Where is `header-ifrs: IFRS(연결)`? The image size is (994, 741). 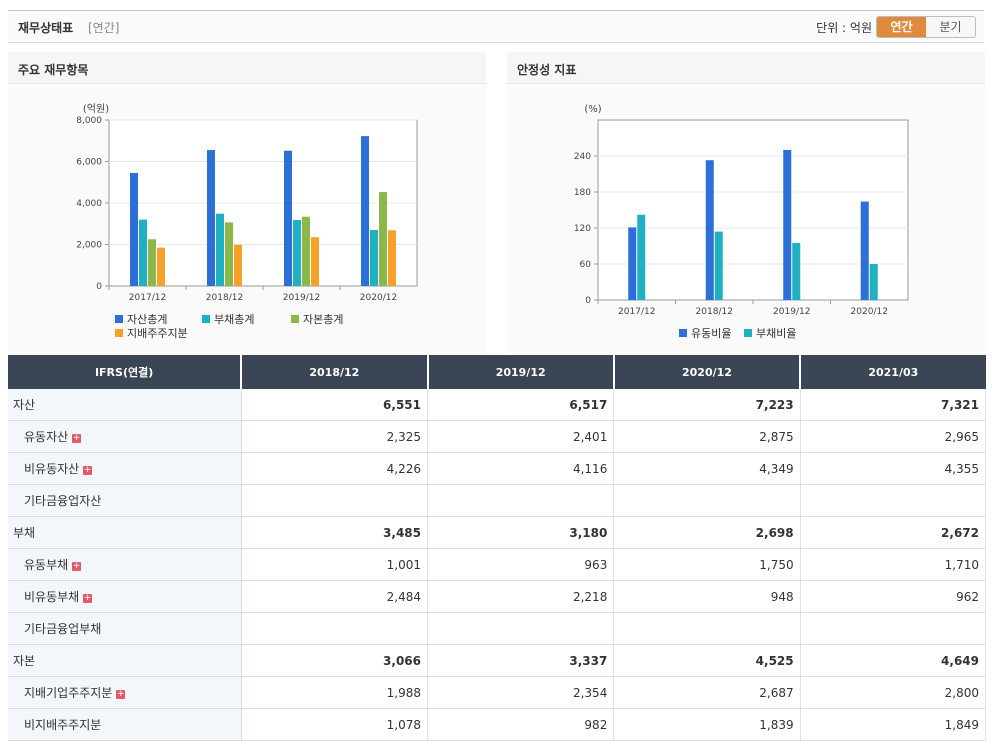 header-ifrs: IFRS(연결) is located at coordinates (125, 372).